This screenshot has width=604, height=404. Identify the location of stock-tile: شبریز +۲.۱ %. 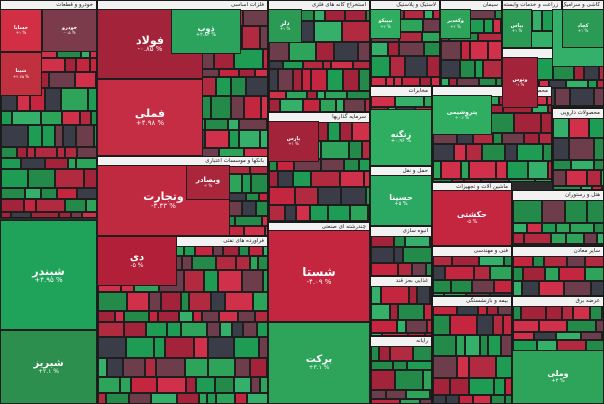
(48, 367).